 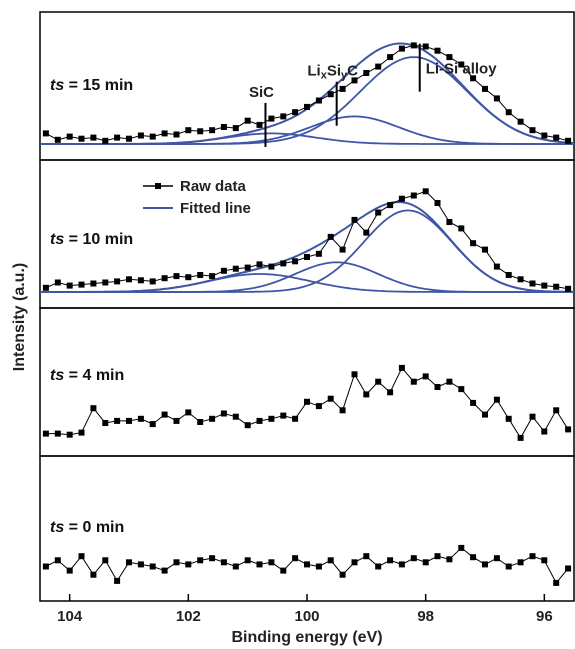 What do you see at coordinates (94, 527) in the screenshot?
I see `panel-label-suffix: = 0 min` at bounding box center [94, 527].